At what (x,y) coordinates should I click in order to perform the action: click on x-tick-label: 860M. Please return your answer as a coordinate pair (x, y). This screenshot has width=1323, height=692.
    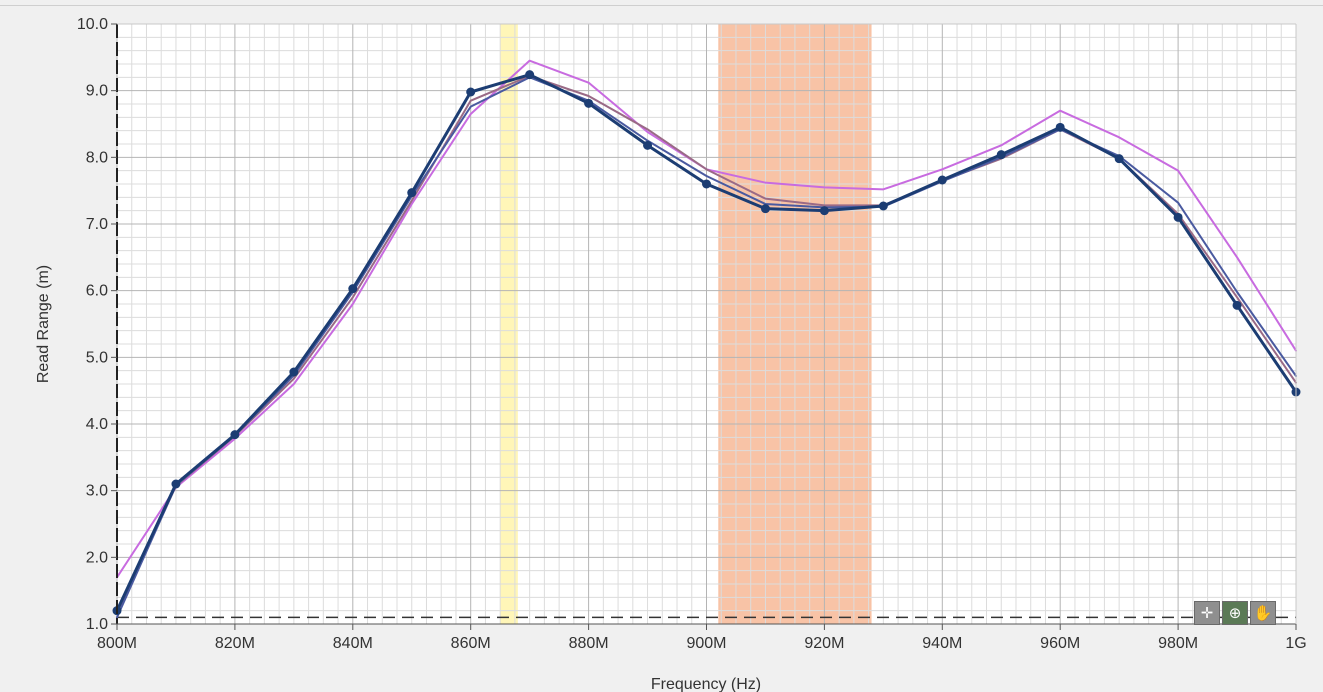
    Looking at the image, I should click on (471, 643).